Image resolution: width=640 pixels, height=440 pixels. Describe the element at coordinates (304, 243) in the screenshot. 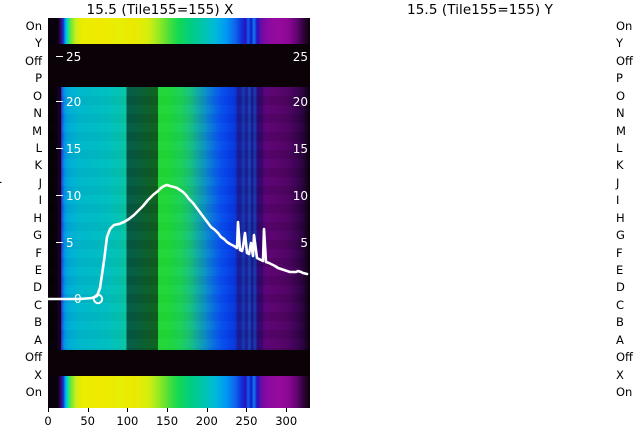

I see `ytick-label-x-right-5: 5` at that location.